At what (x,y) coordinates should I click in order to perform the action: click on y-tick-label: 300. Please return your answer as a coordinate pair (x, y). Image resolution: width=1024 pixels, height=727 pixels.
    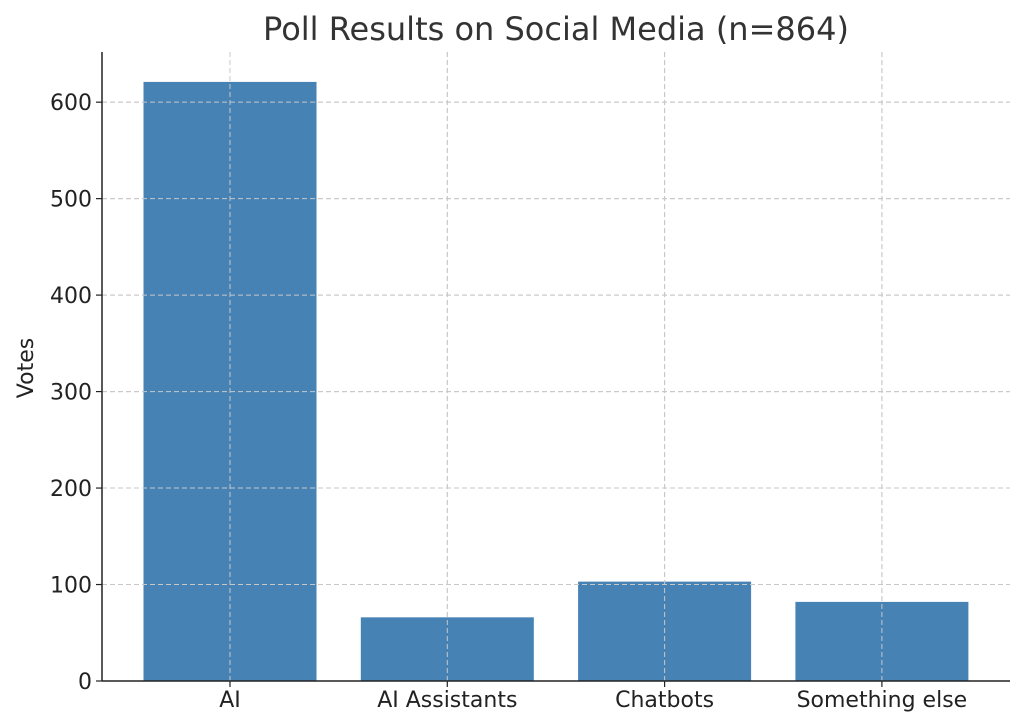
    Looking at the image, I should click on (71, 393).